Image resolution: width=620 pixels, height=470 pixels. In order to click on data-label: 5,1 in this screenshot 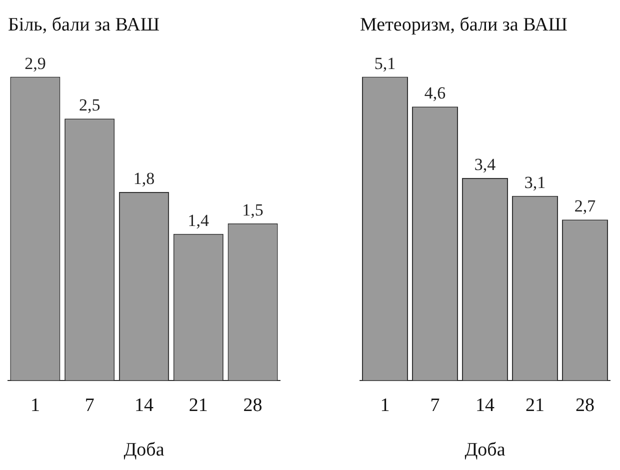, I will do `click(385, 63)`.